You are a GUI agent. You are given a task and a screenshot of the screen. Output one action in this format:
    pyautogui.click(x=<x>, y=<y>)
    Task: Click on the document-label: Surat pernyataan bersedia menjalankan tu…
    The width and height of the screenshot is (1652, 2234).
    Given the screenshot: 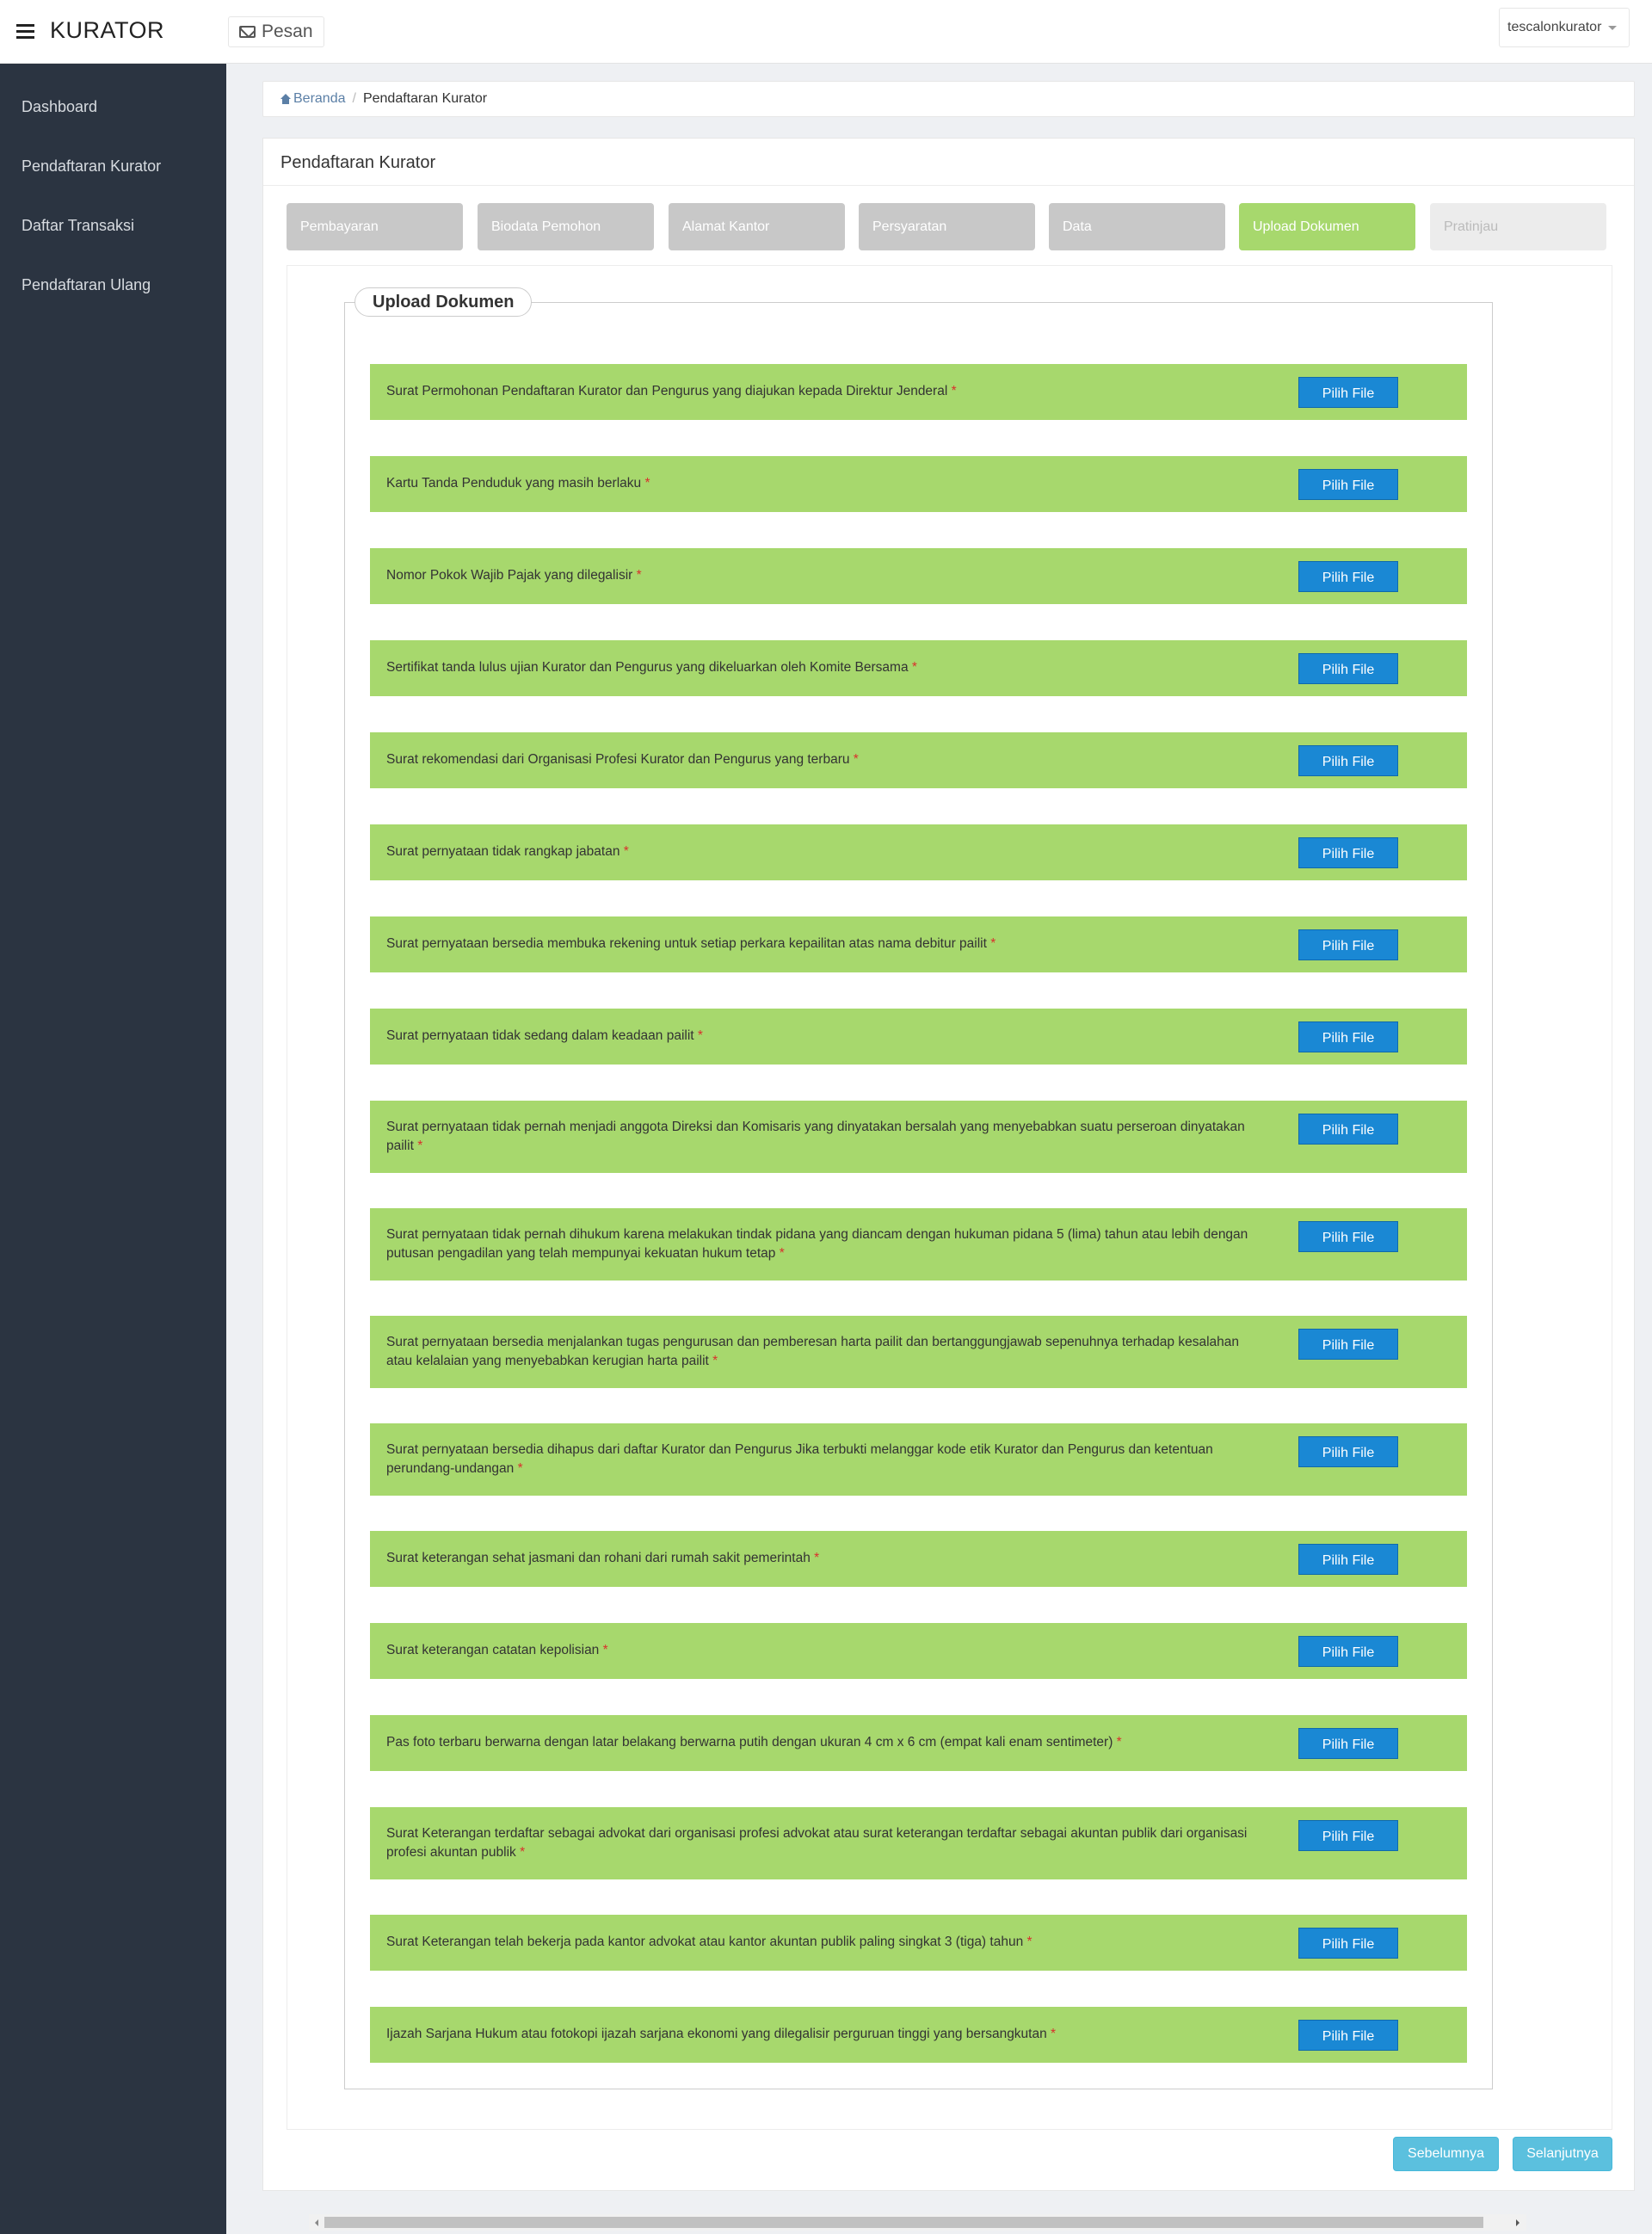 What is the action you would take?
    pyautogui.click(x=820, y=1352)
    